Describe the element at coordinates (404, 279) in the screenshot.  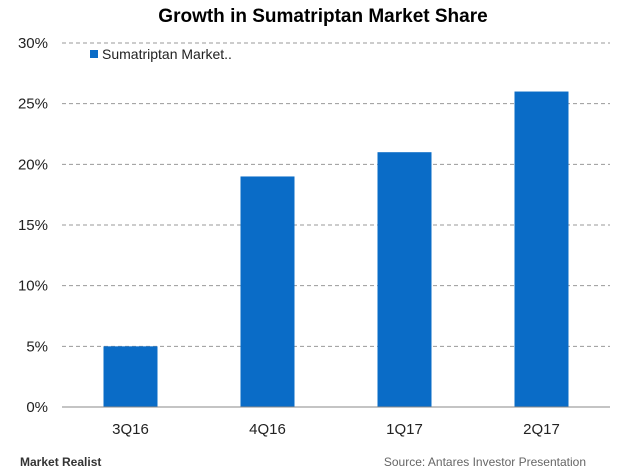
I see `bar-1q17` at that location.